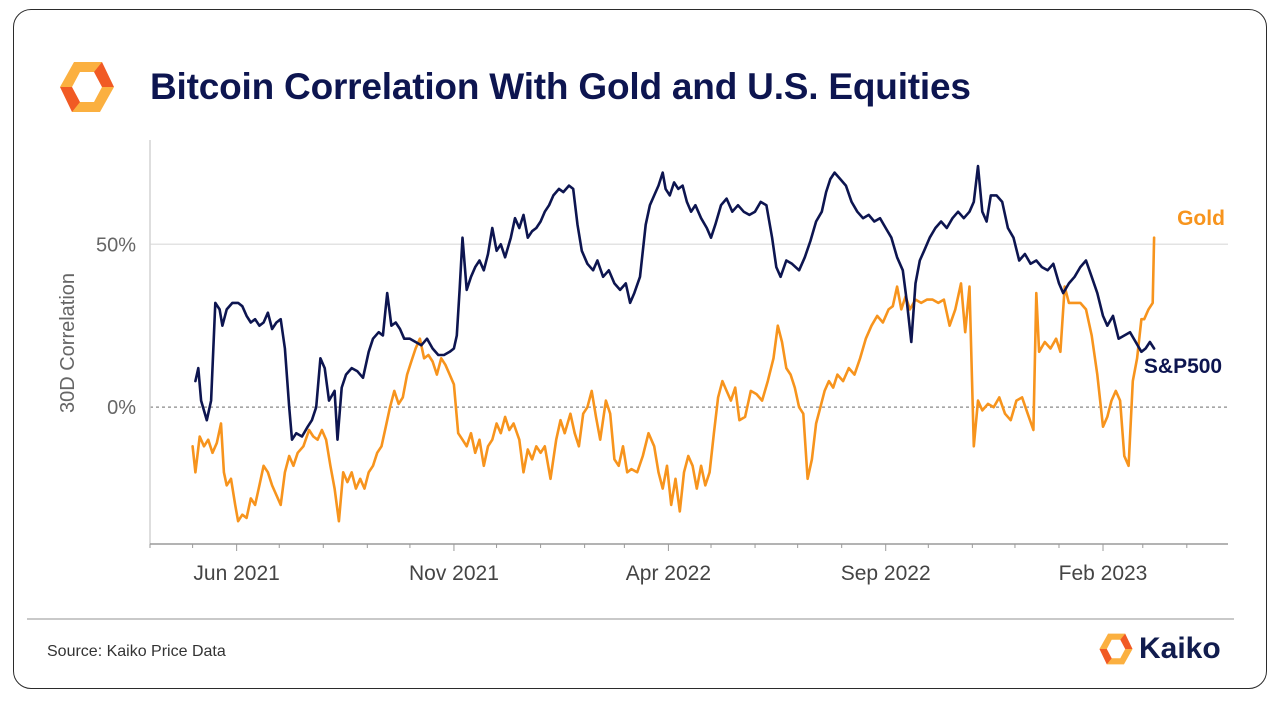  Describe the element at coordinates (1103, 573) in the screenshot. I see `x-tick-label: Feb 2023` at that location.